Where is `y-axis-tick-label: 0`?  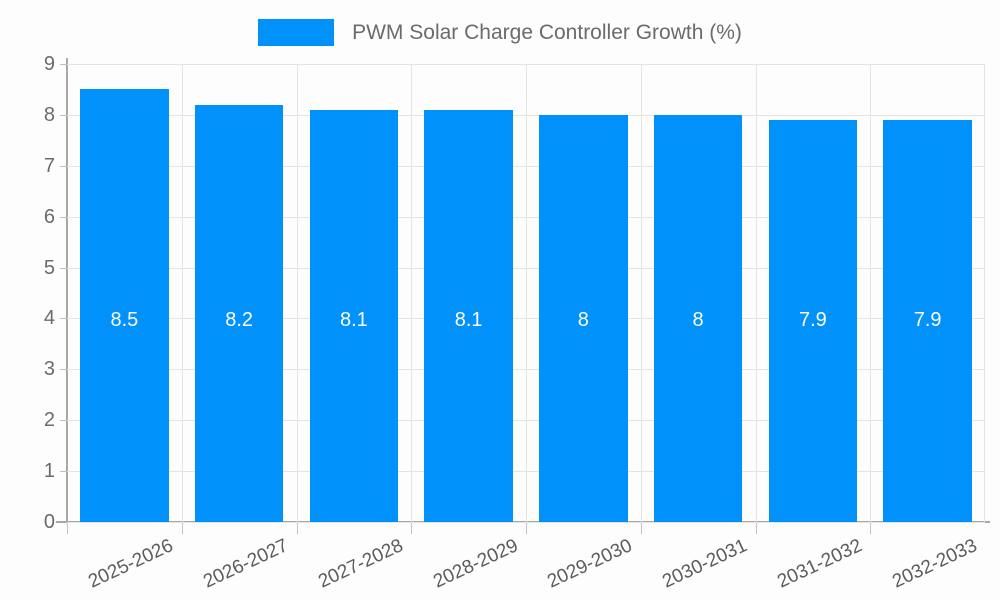 y-axis-tick-label: 0 is located at coordinates (49, 522).